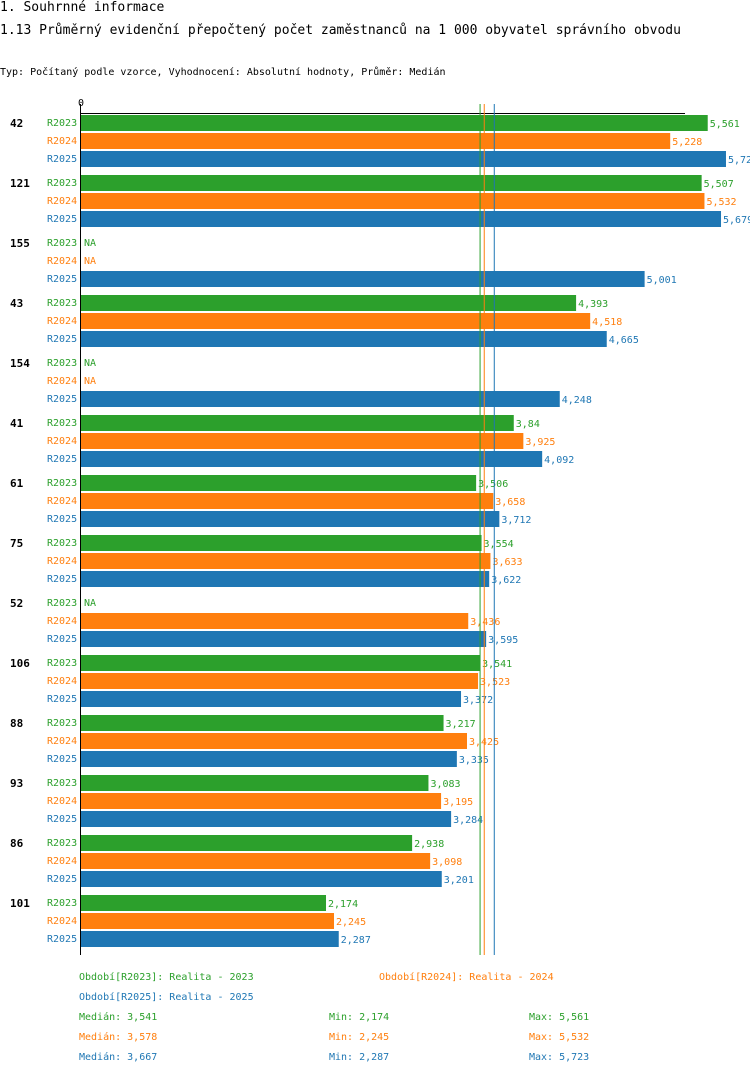  Describe the element at coordinates (20, 183) in the screenshot. I see `category-label: 121` at that location.